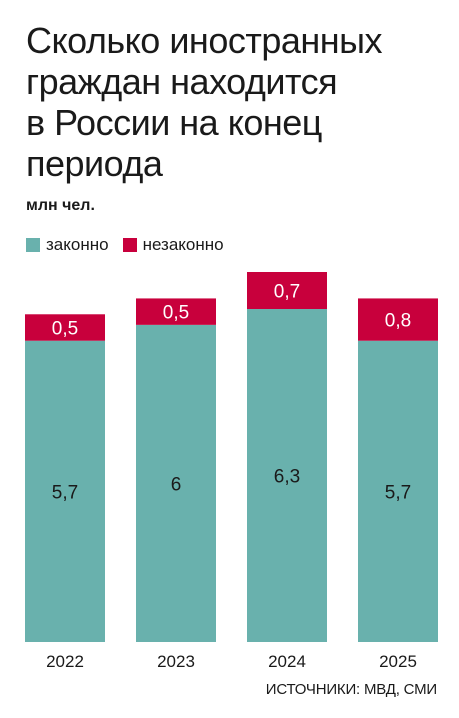 This screenshot has height=718, width=459. I want to click on source-note: ИСТОЧНИКИ: МВД, СМИ, so click(351, 689).